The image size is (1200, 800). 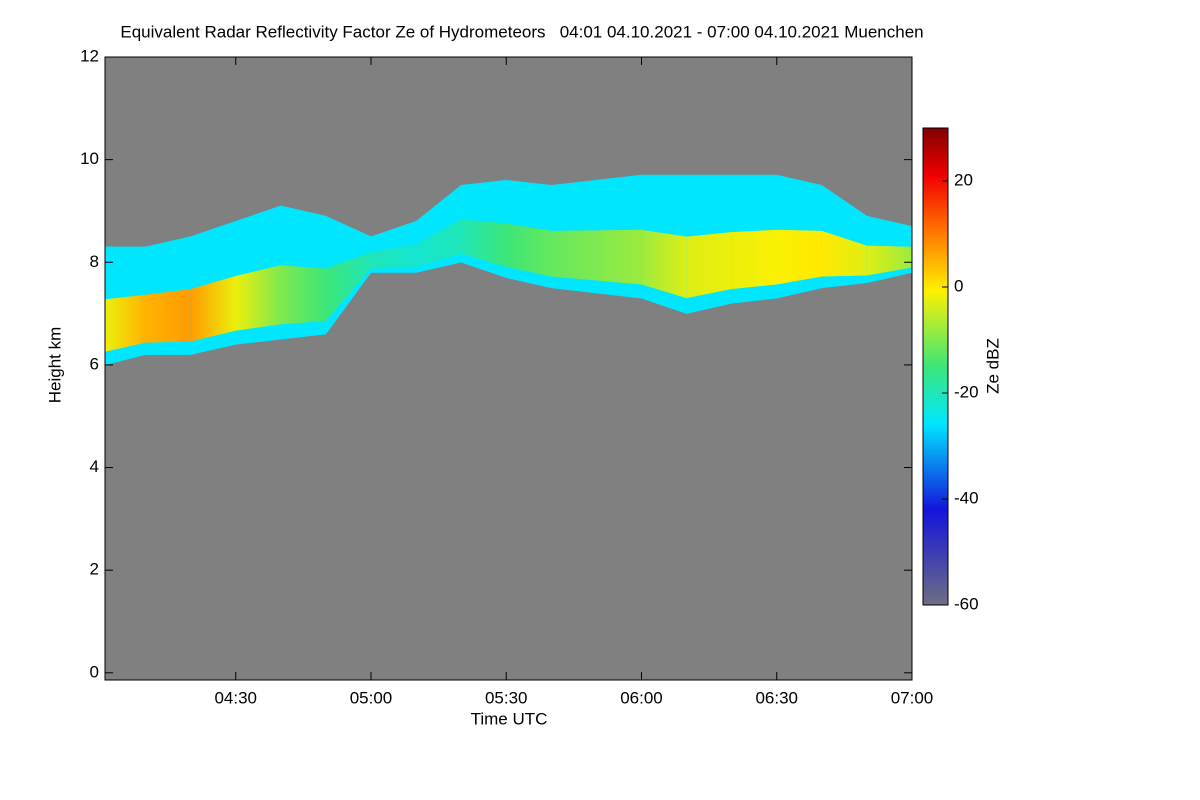 What do you see at coordinates (371, 697) in the screenshot?
I see `x-tick-label: 05:00` at bounding box center [371, 697].